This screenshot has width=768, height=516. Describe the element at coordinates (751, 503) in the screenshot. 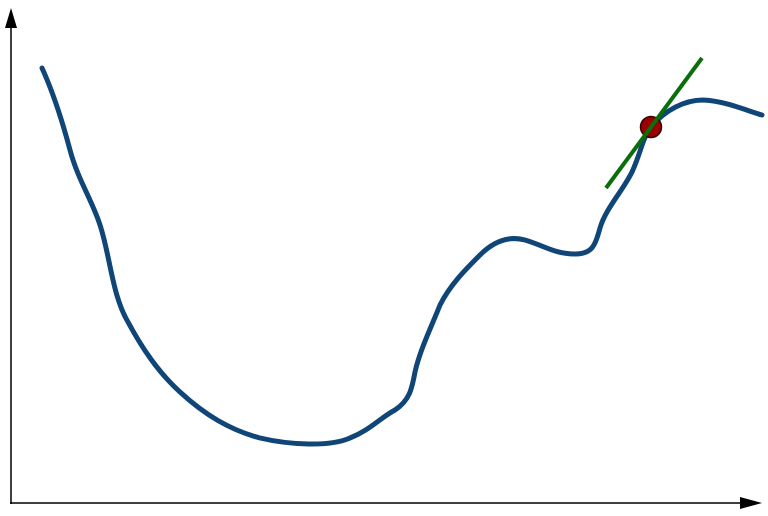

I see `arrow-right-icon` at that location.